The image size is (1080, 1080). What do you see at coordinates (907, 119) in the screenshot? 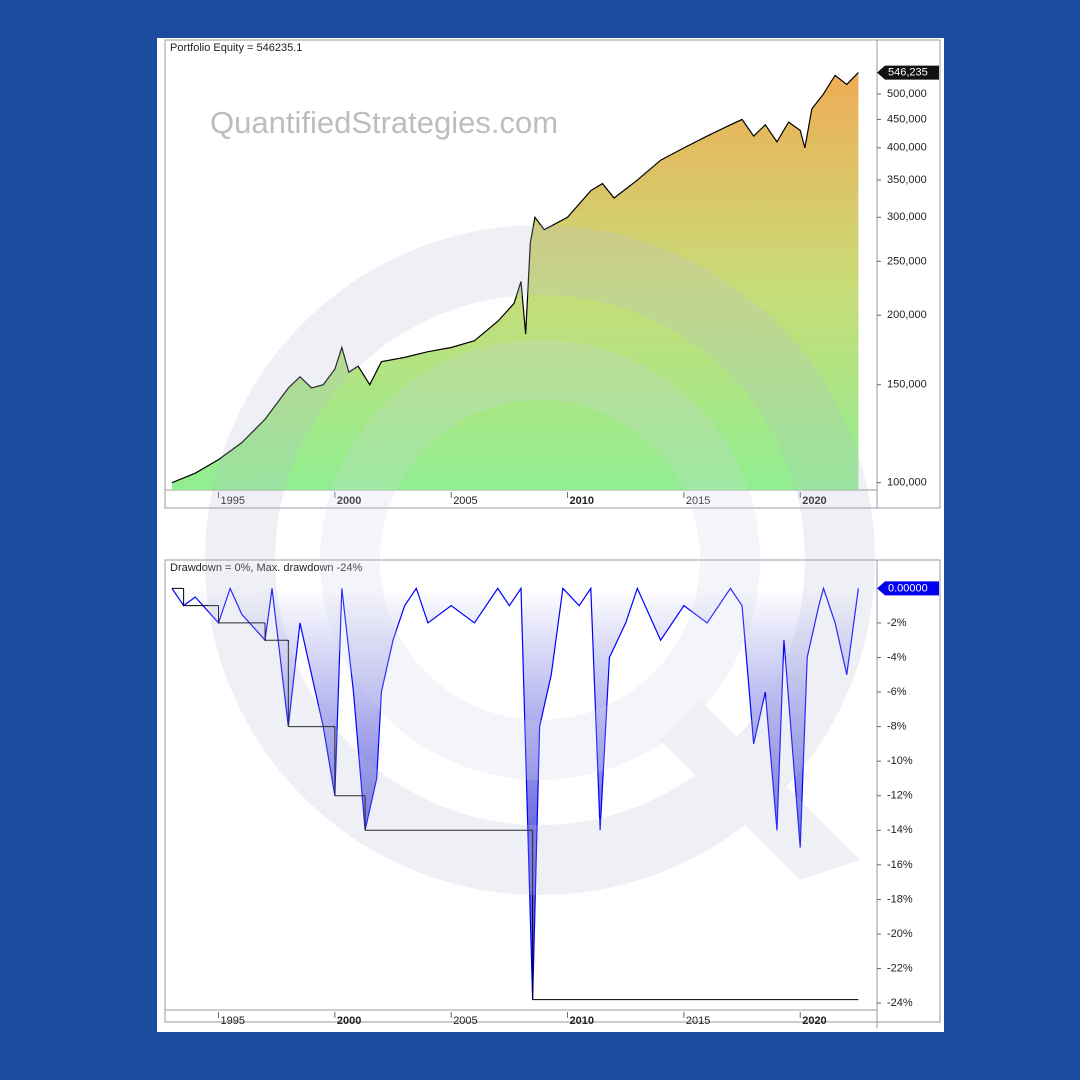
I see `y-tick-label: 450,000` at bounding box center [907, 119].